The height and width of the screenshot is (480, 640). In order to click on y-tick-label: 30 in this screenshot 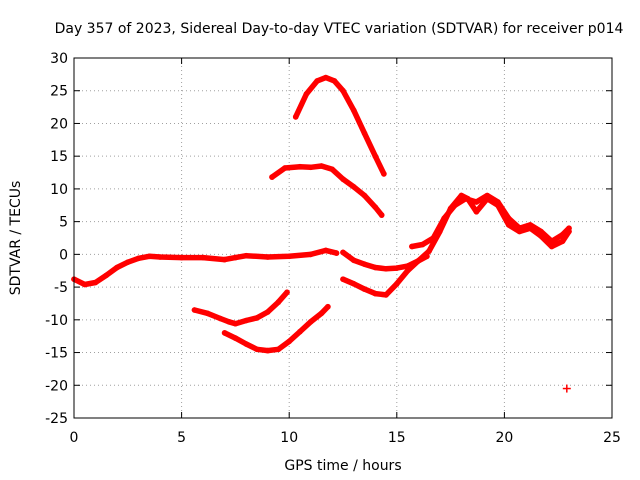, I will do `click(59, 59)`.